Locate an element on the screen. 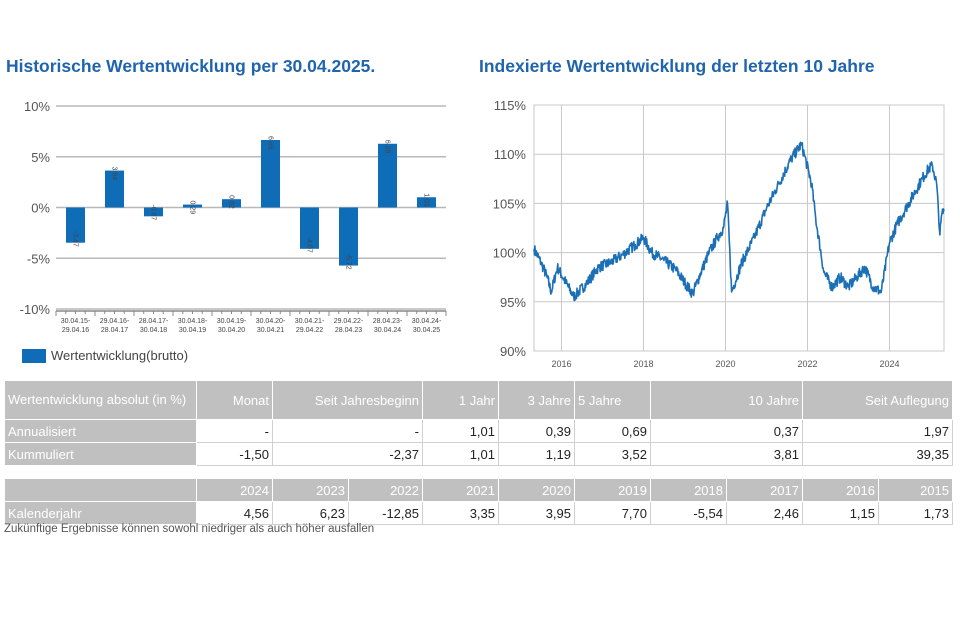  bar-value-label: 0.82 is located at coordinates (231, 202).